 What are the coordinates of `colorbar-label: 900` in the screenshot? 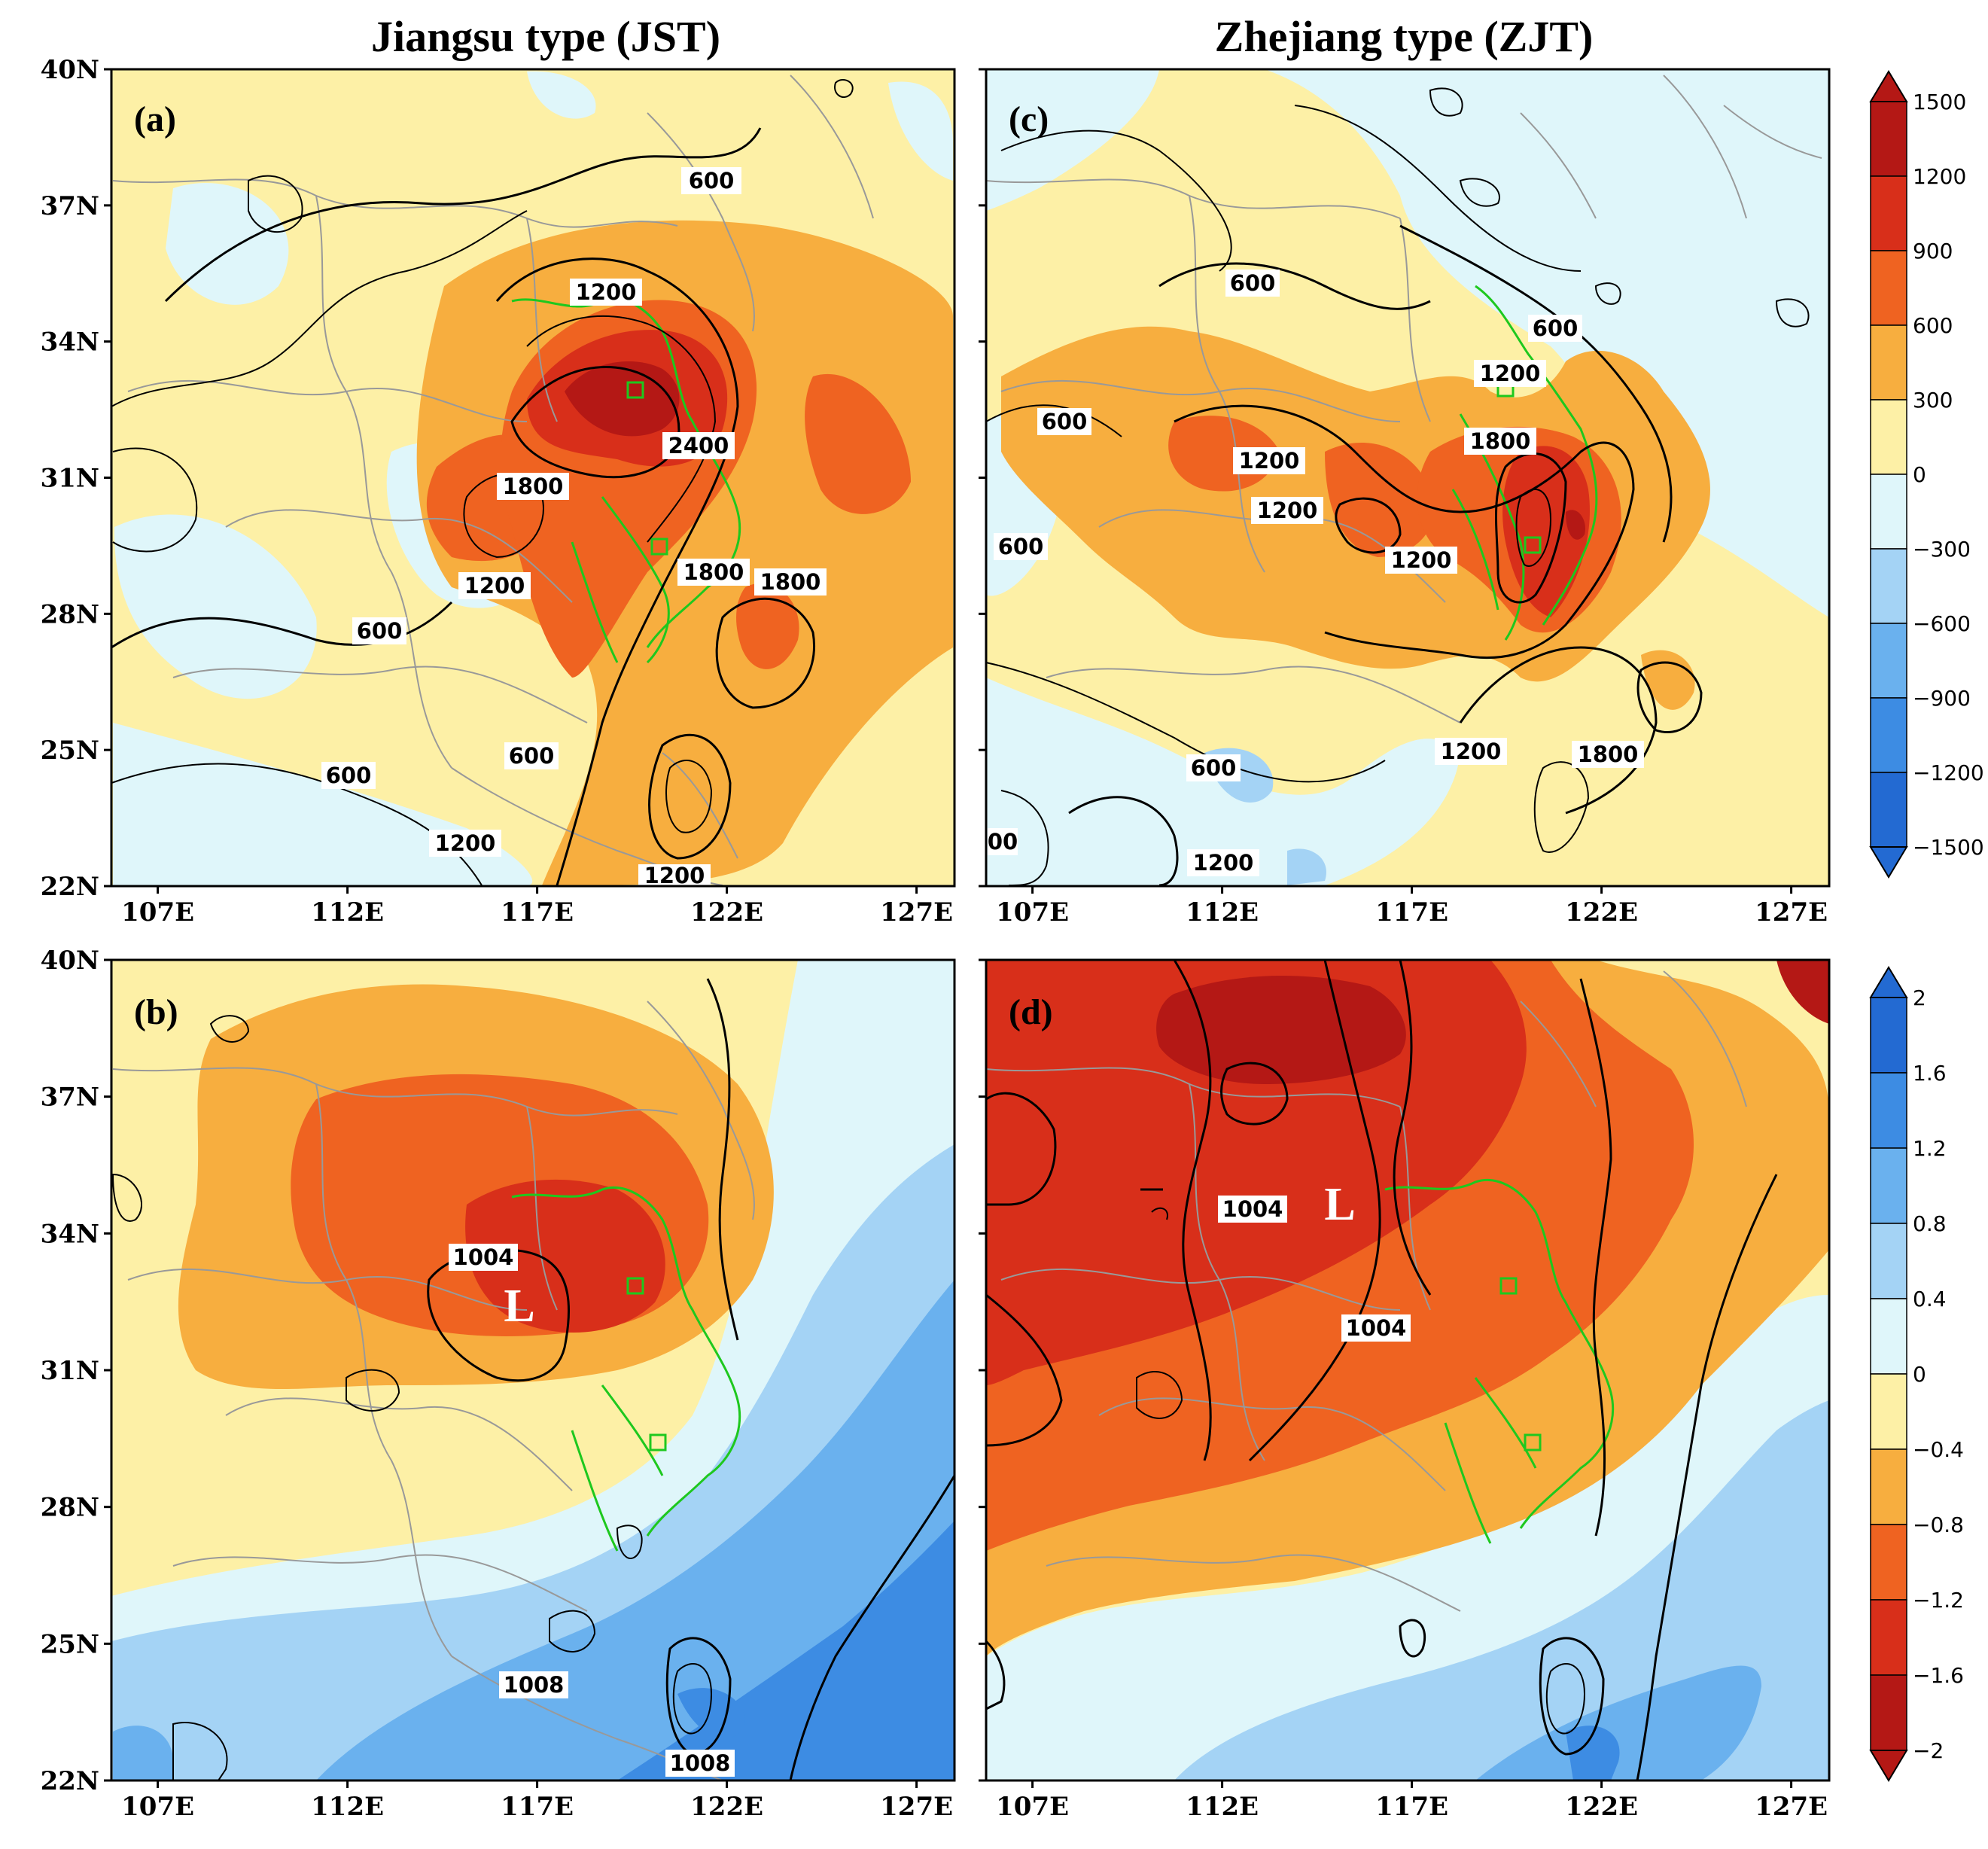 It's located at (1933, 251).